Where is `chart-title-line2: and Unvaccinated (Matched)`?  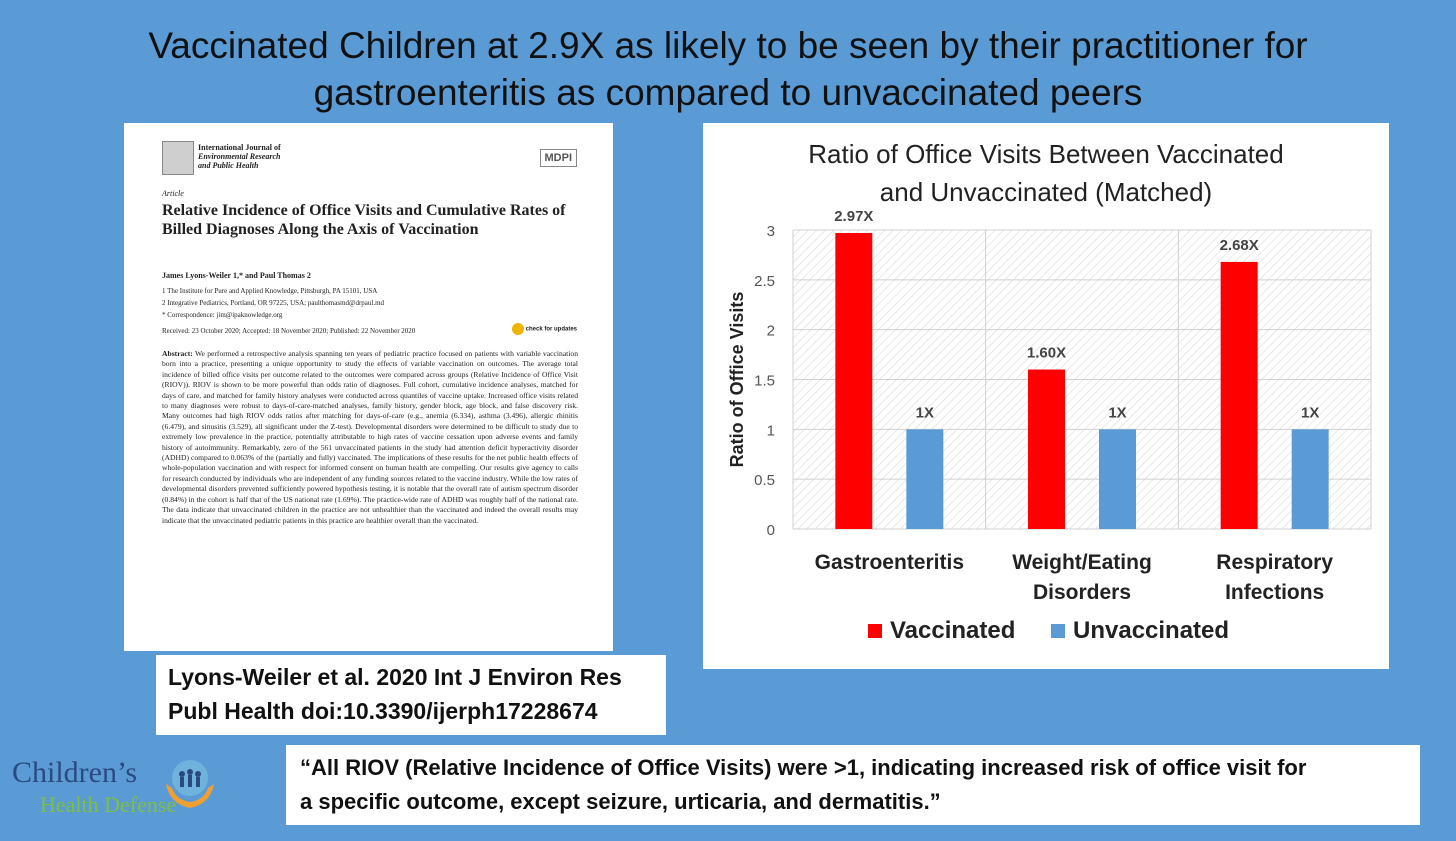 chart-title-line2: and Unvaccinated (Matched) is located at coordinates (1046, 192).